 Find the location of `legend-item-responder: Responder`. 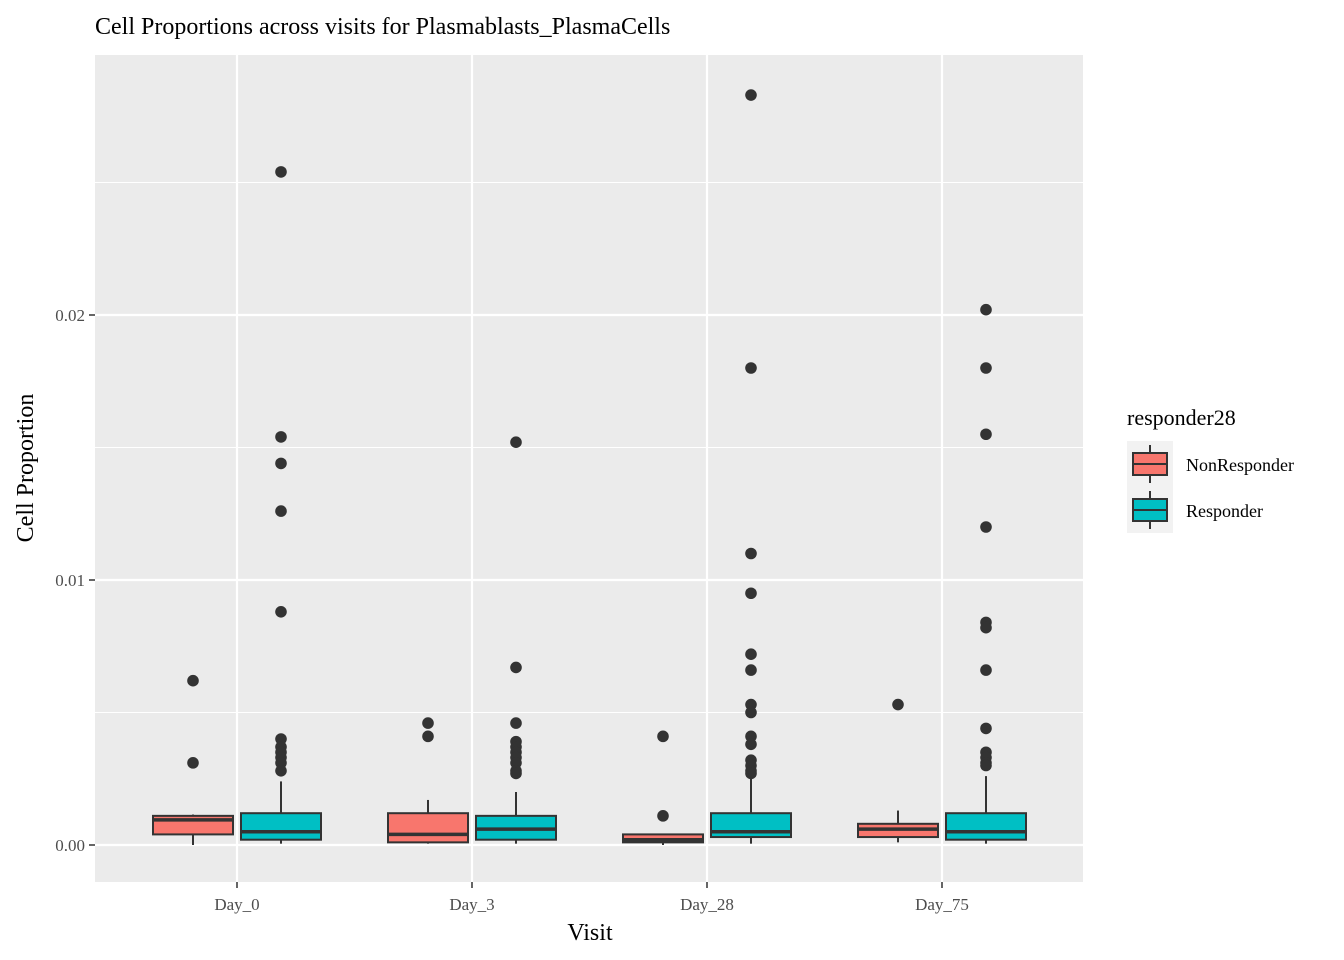

legend-item-responder: Responder is located at coordinates (1195, 510).